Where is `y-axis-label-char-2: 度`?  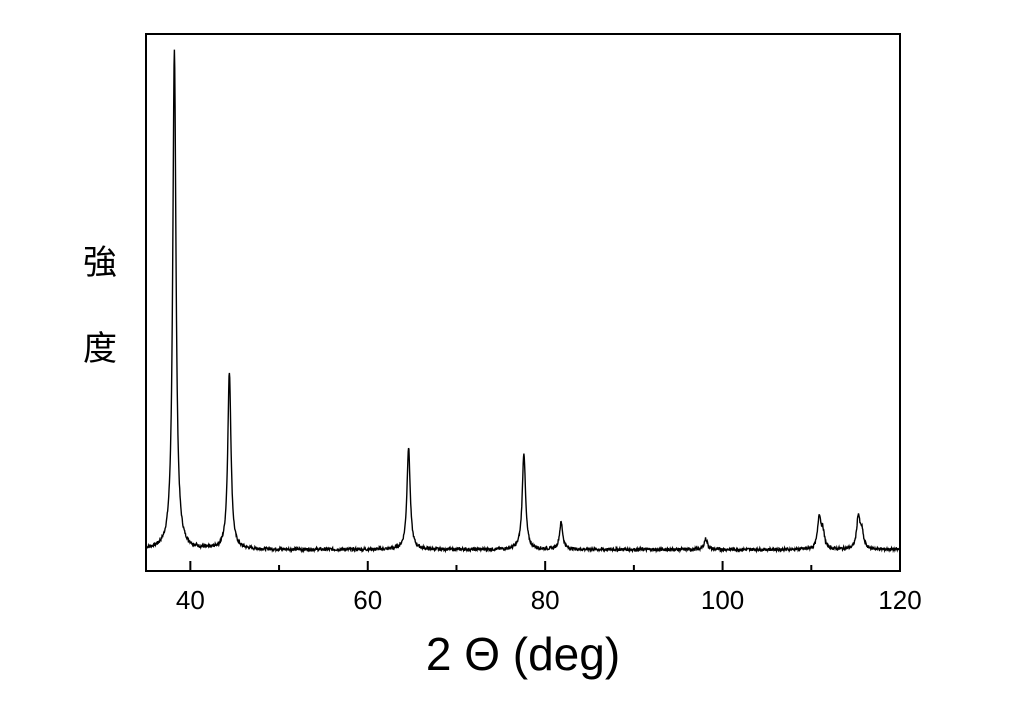 y-axis-label-char-2: 度 is located at coordinates (100, 349).